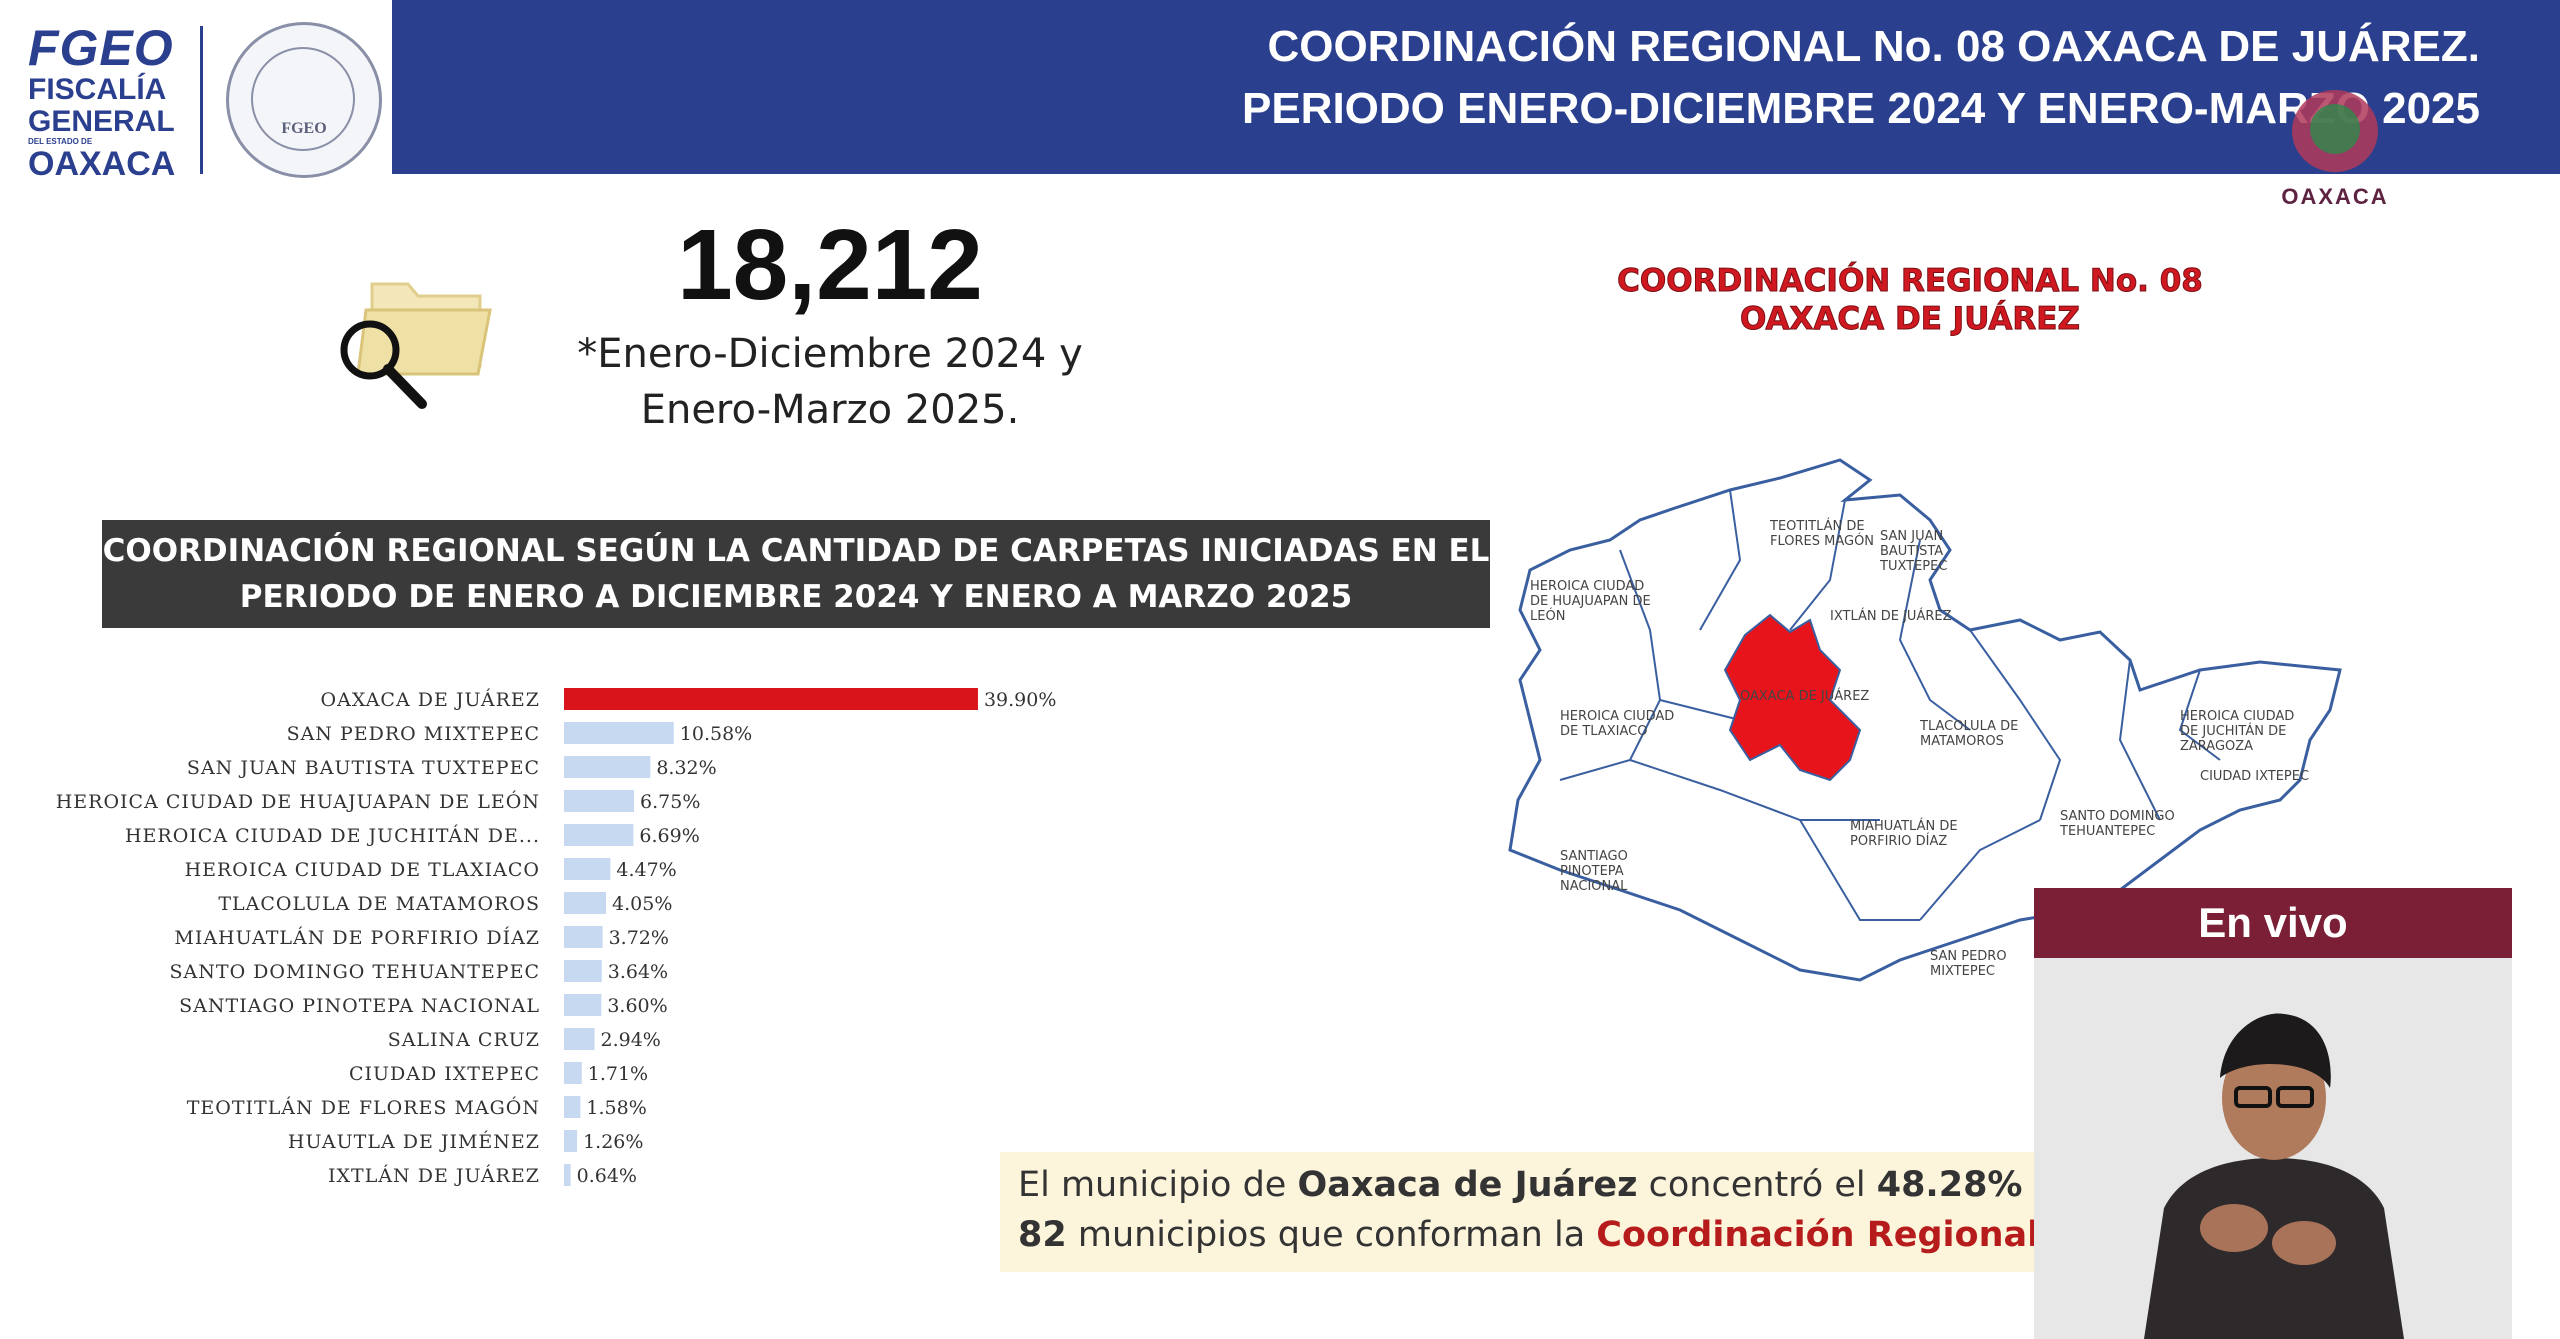 This screenshot has height=1339, width=2560. I want to click on live-video-overlay: En vivo, so click(2273, 1113).